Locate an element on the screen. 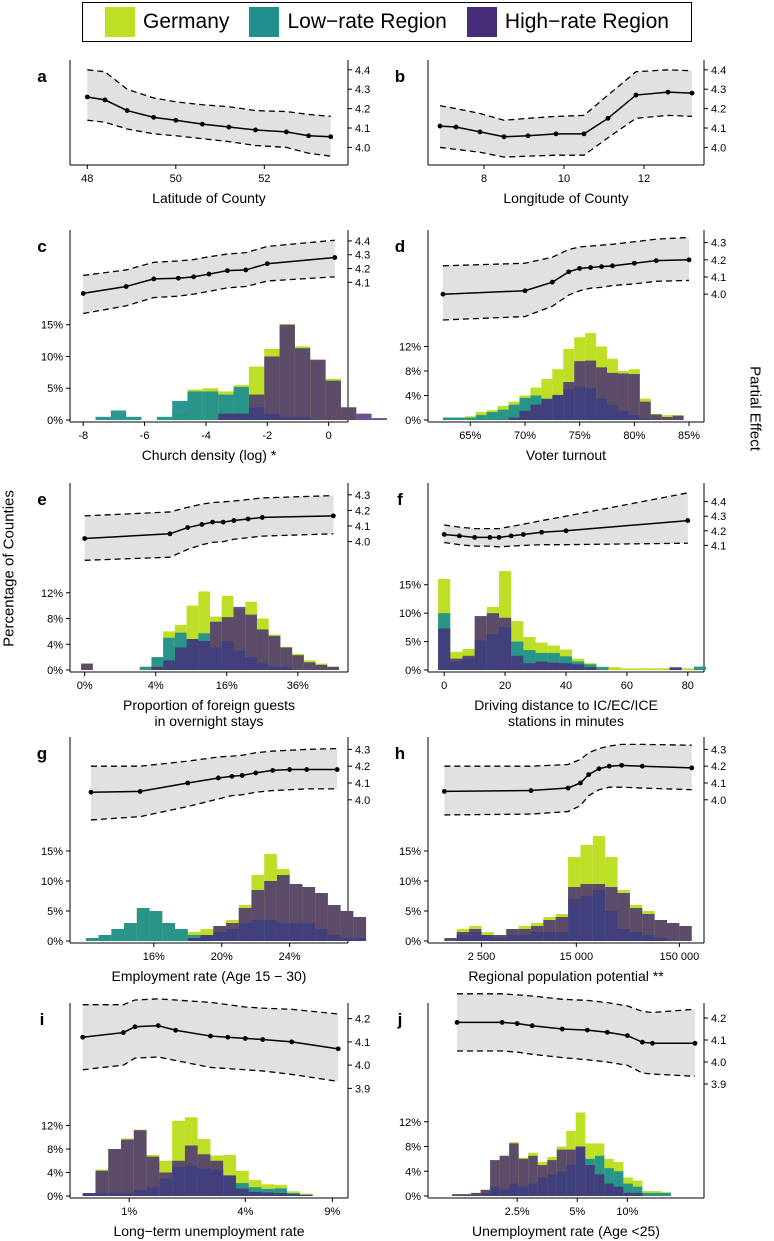  panel-d-lower-bound is located at coordinates (566, 300).